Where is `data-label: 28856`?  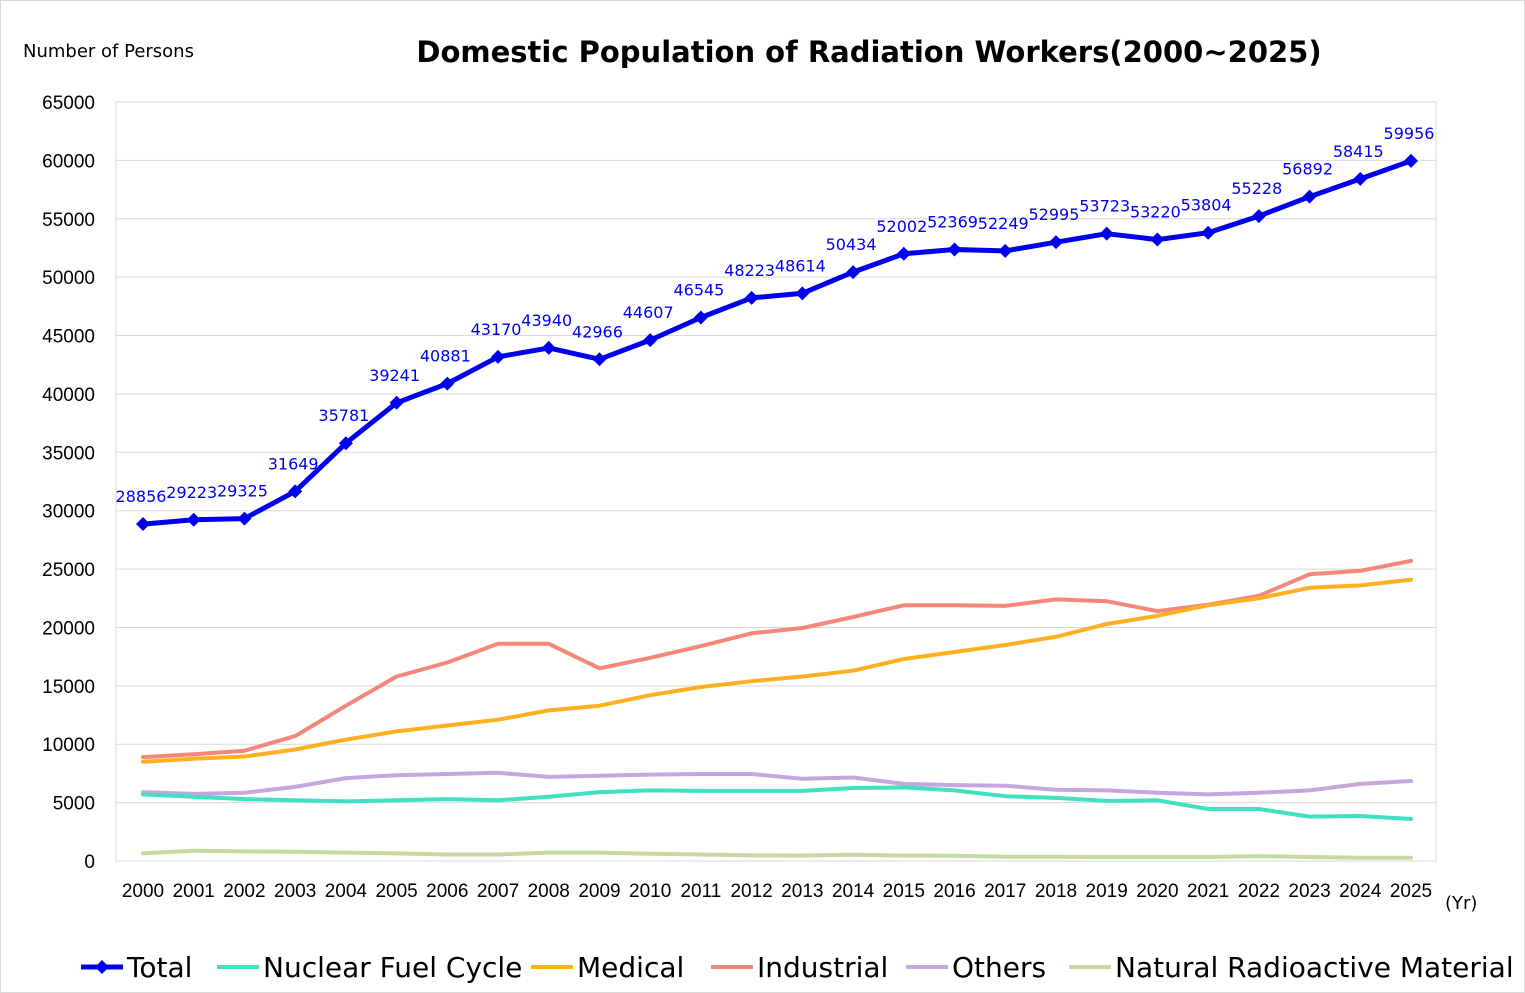 data-label: 28856 is located at coordinates (141, 496).